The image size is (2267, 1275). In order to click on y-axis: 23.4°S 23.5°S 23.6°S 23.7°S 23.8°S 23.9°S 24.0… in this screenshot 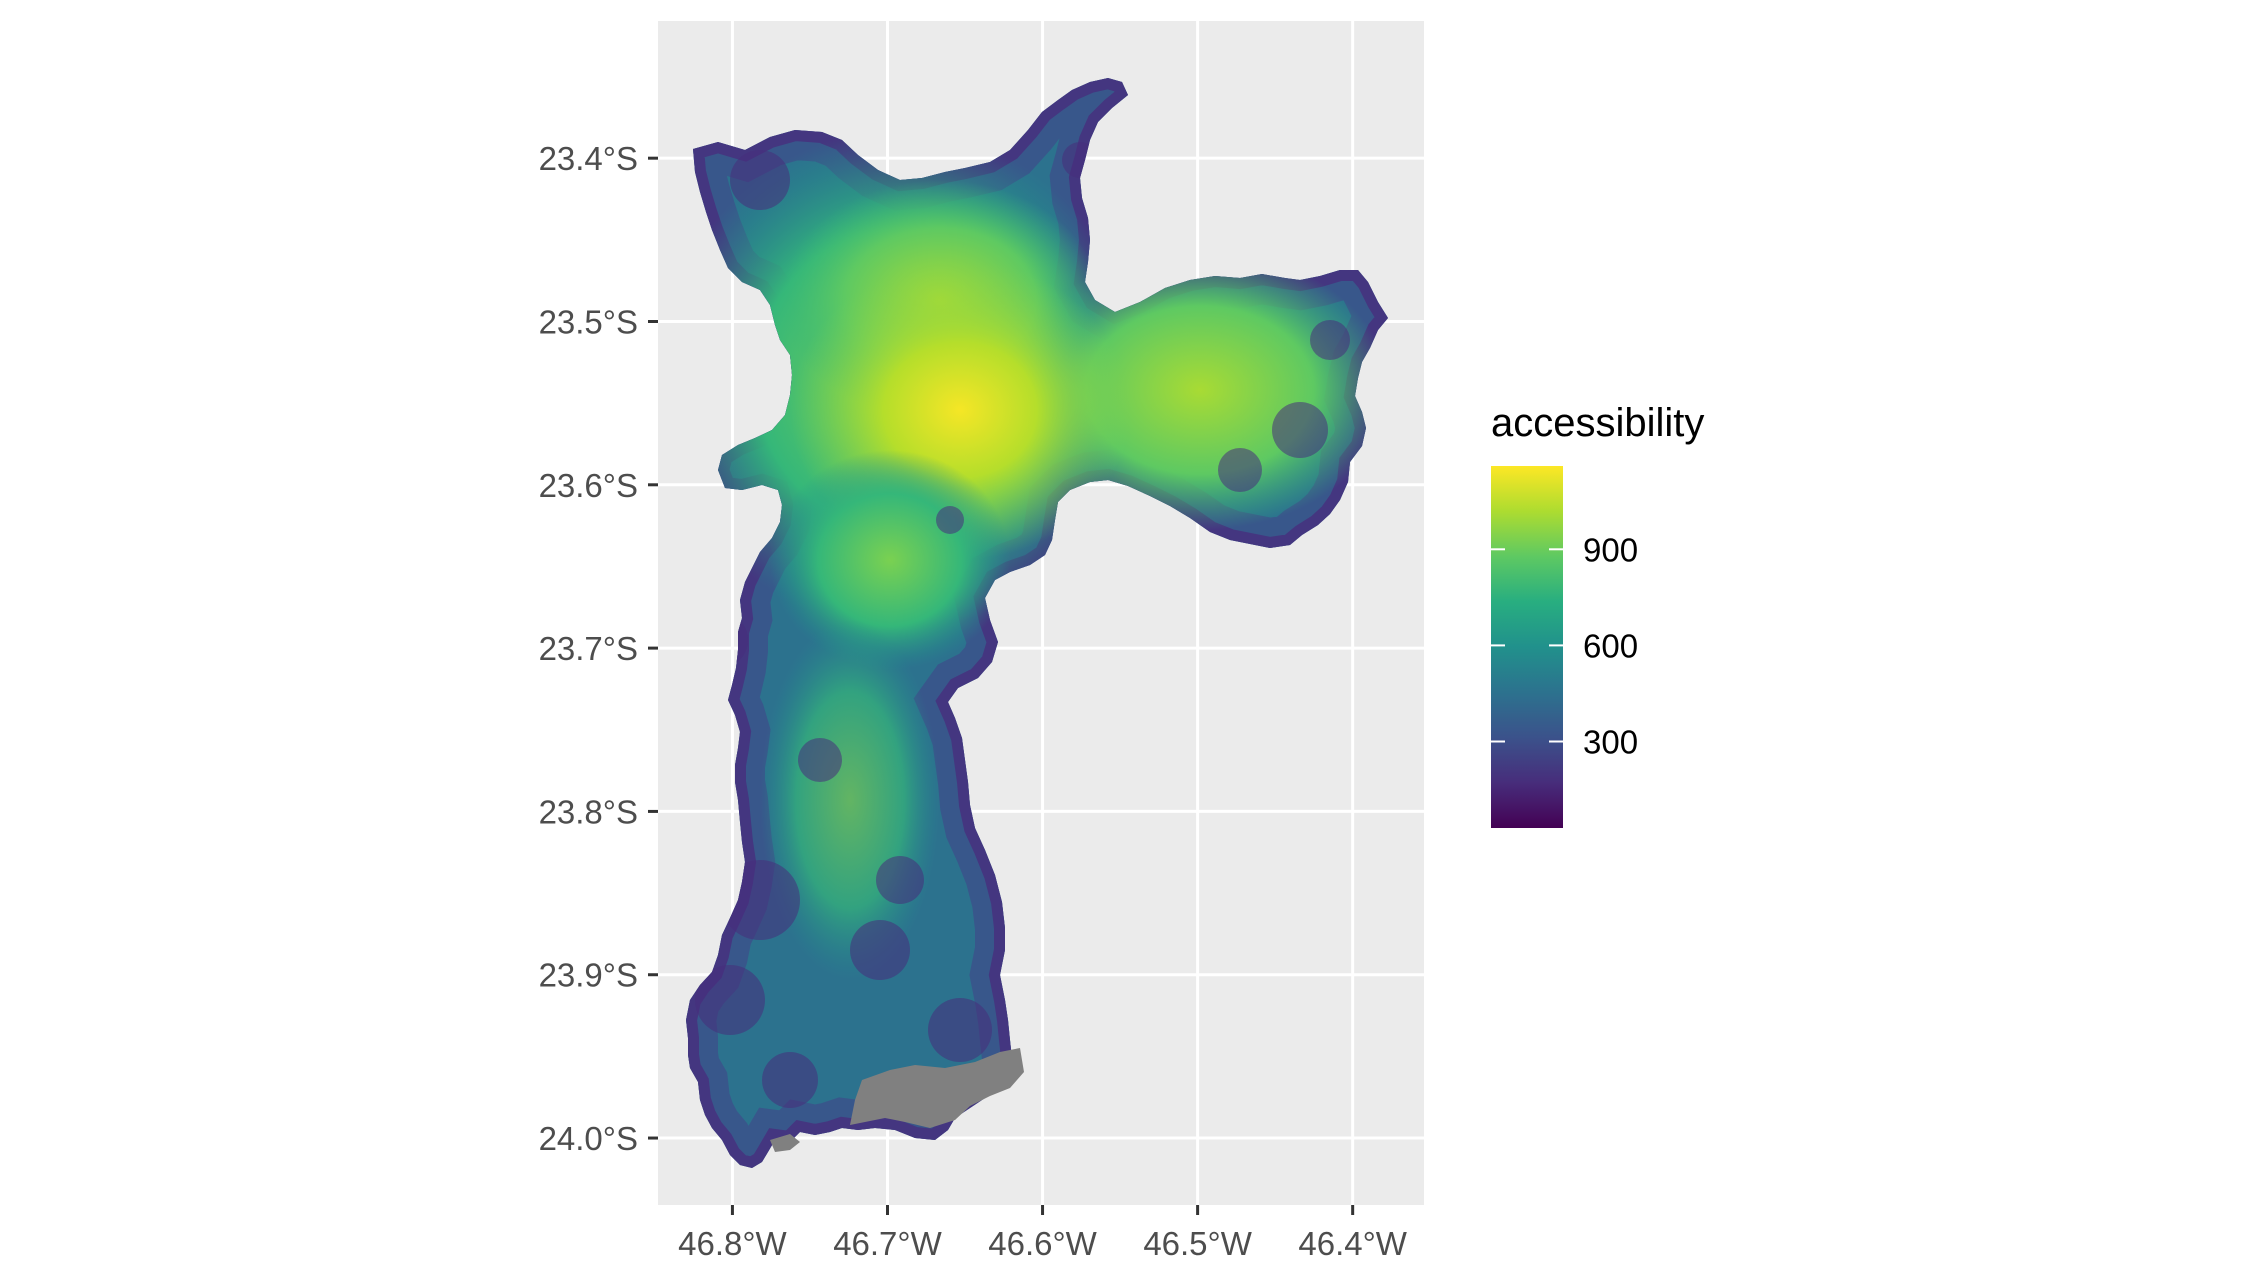, I will do `click(598, 648)`.